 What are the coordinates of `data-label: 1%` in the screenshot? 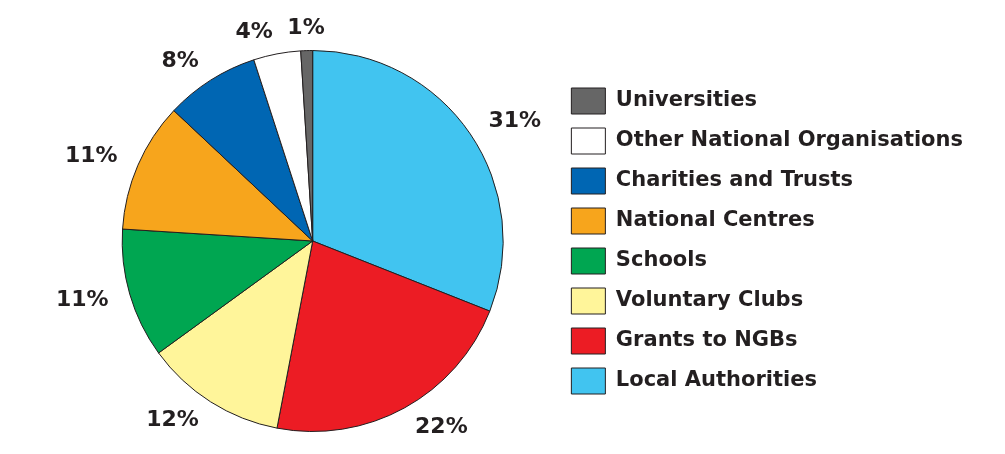 It's located at (306, 27).